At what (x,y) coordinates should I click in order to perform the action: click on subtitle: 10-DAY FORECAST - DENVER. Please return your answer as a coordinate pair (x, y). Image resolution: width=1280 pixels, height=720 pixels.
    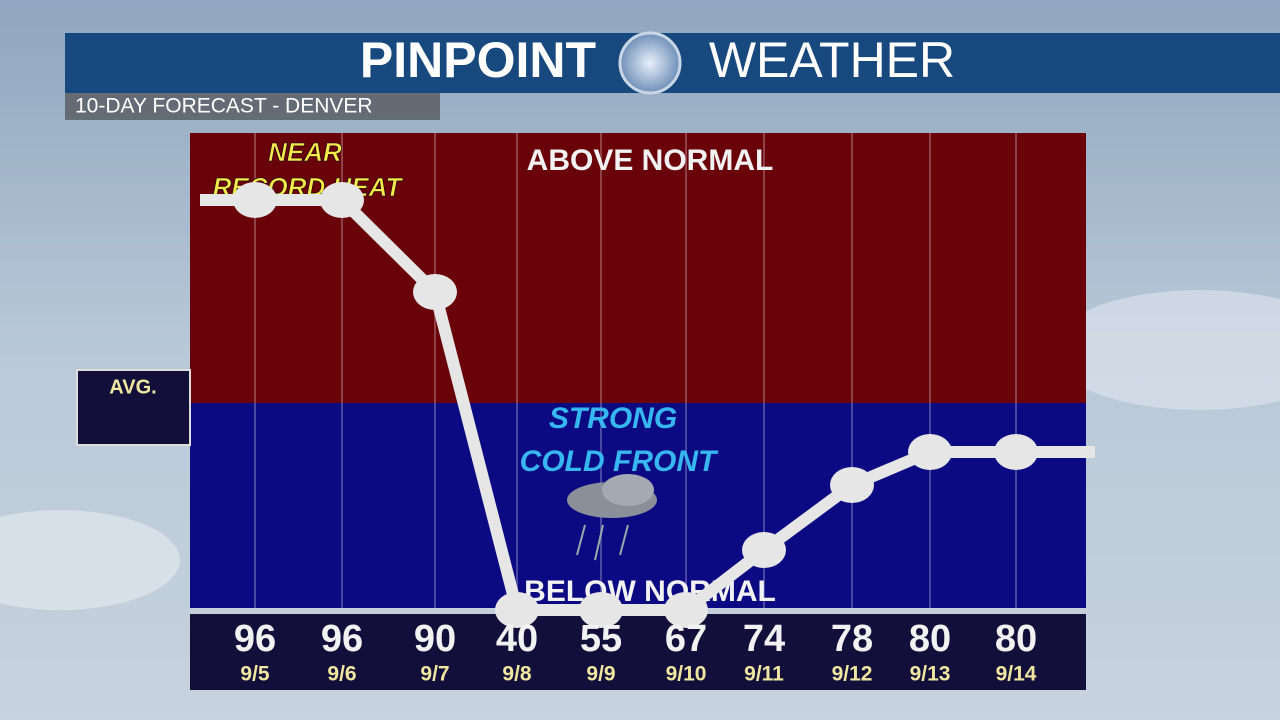
    Looking at the image, I should click on (224, 106).